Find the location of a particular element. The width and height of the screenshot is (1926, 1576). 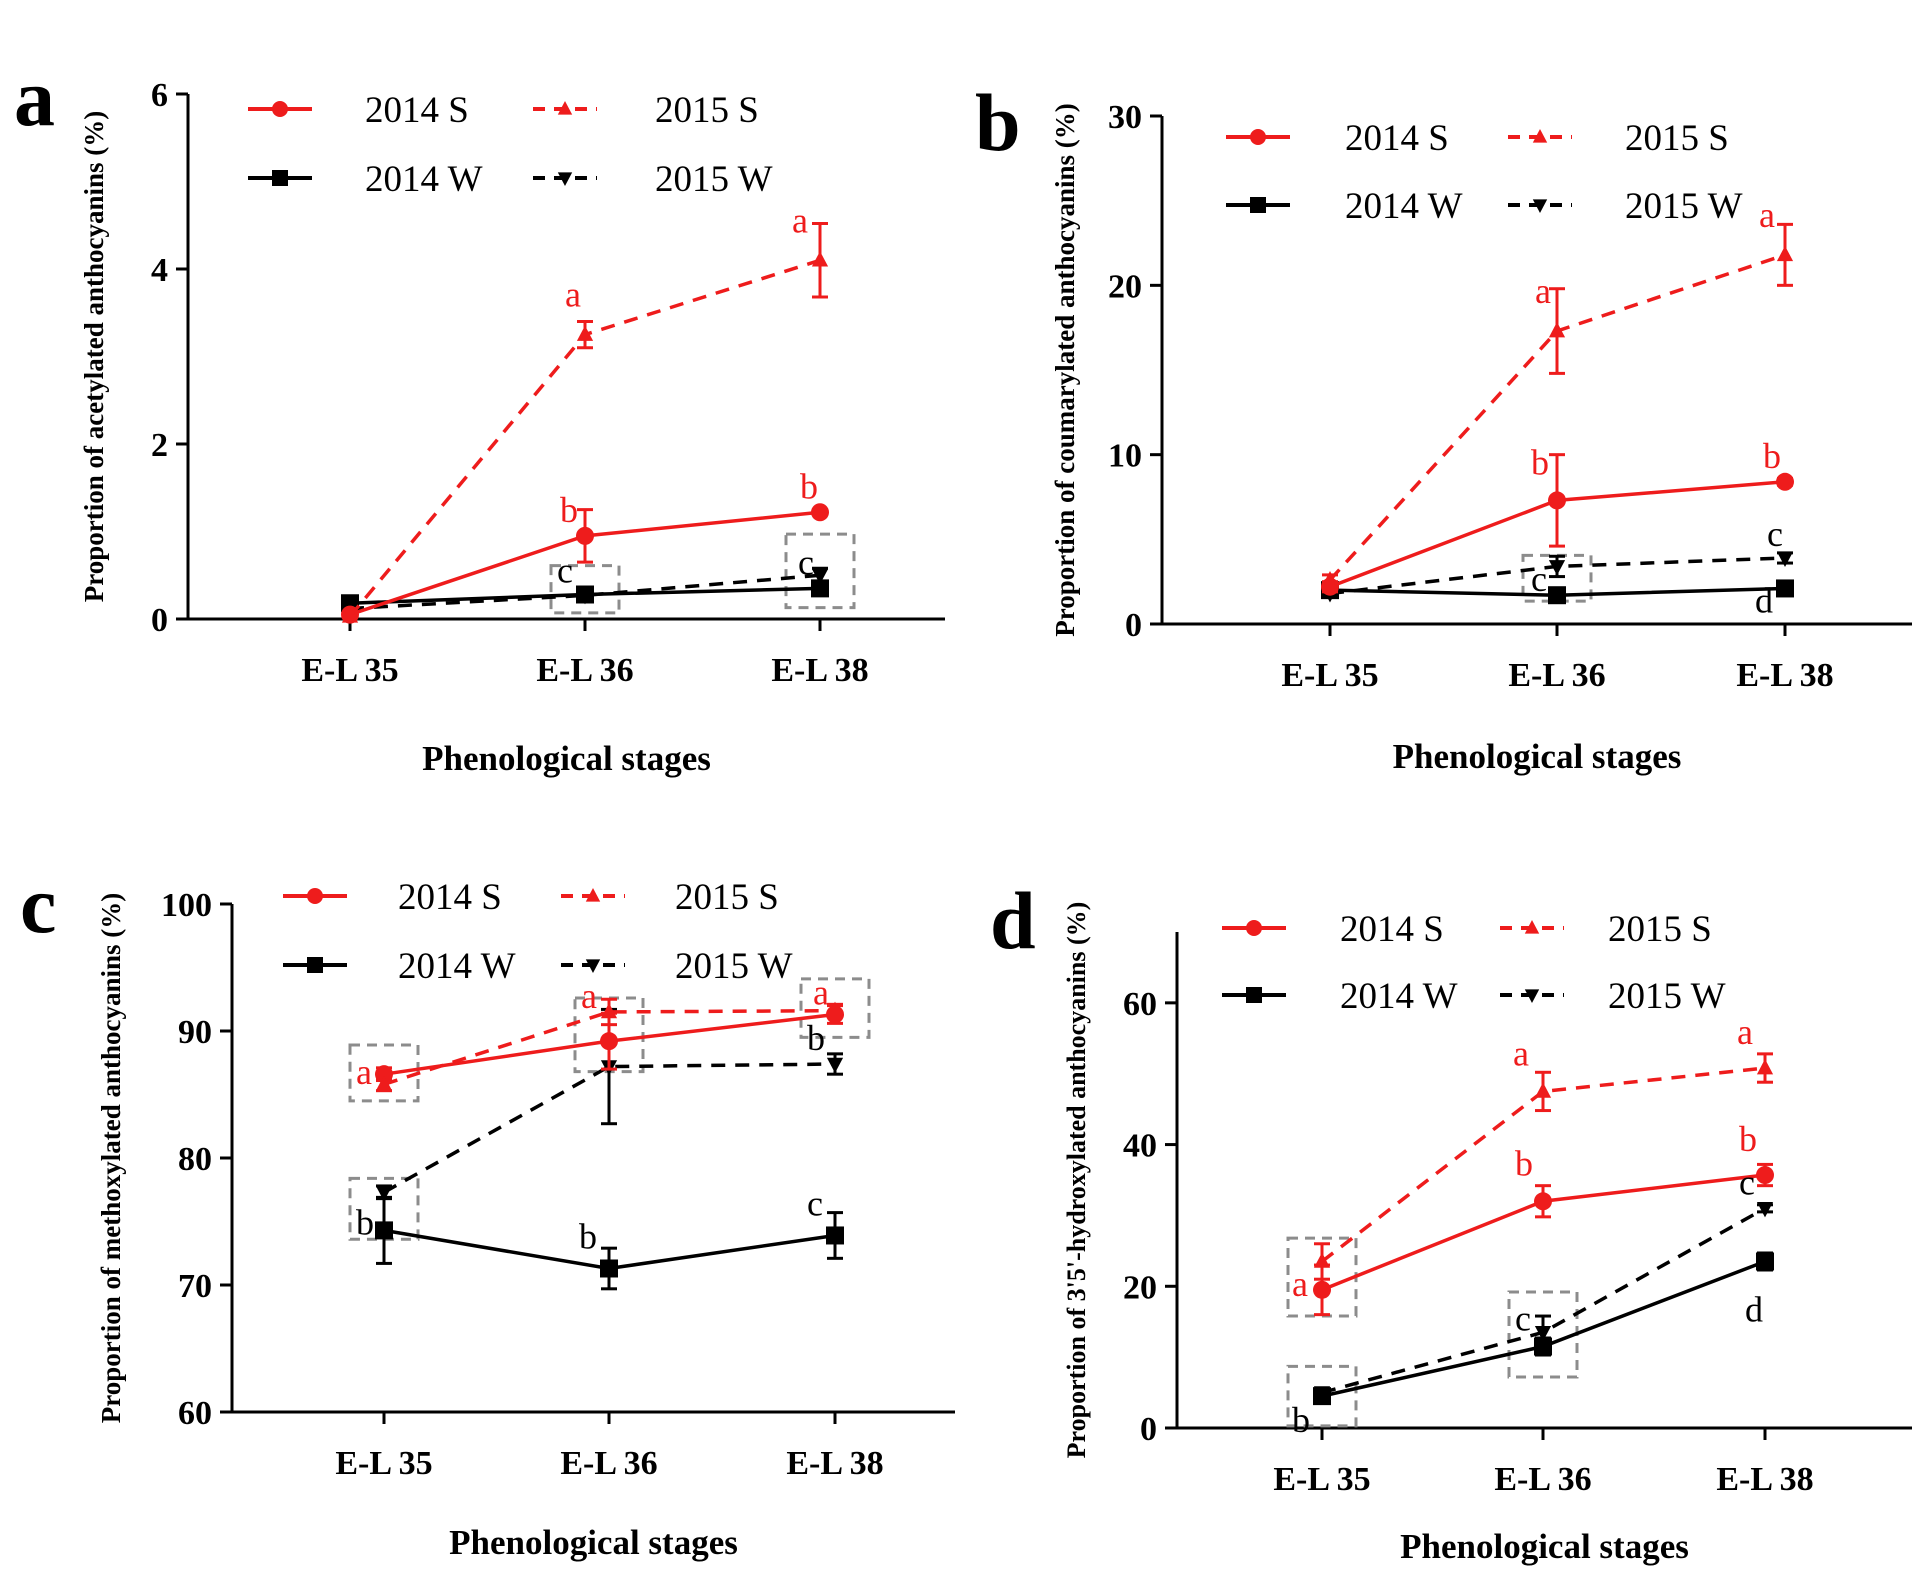

legend-item: 2014 S is located at coordinates (392, 897).